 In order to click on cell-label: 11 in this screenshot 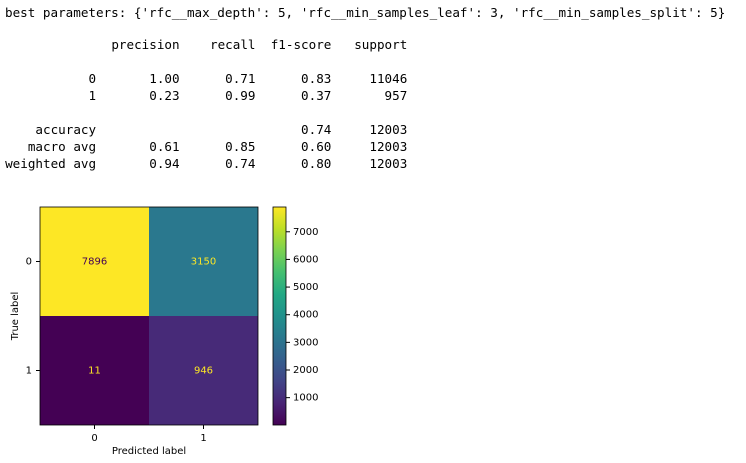, I will do `click(94, 371)`.